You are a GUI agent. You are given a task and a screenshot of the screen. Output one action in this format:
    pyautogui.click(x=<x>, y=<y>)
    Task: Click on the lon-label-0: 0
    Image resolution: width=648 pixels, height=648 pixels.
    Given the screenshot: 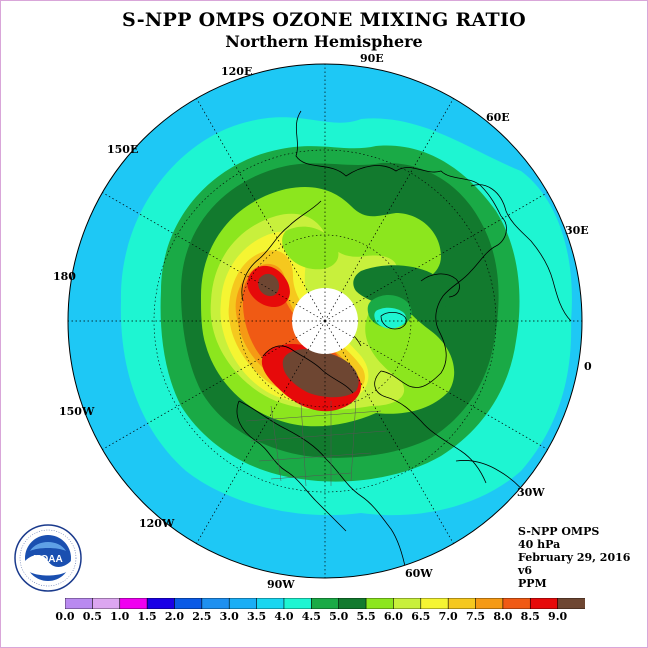 What is the action you would take?
    pyautogui.click(x=588, y=366)
    